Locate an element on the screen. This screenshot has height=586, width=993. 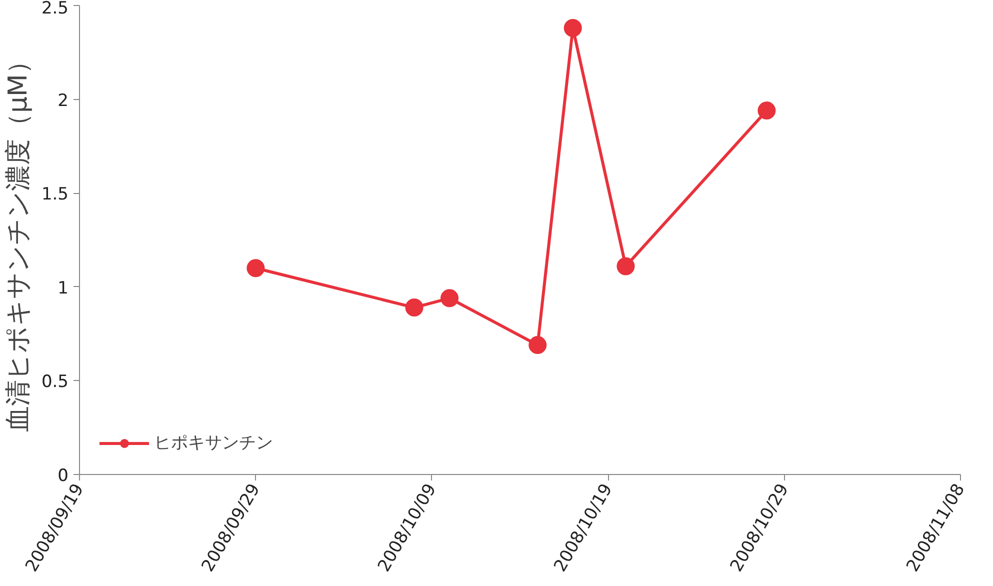
y-tick-label: 2 is located at coordinates (63, 100).